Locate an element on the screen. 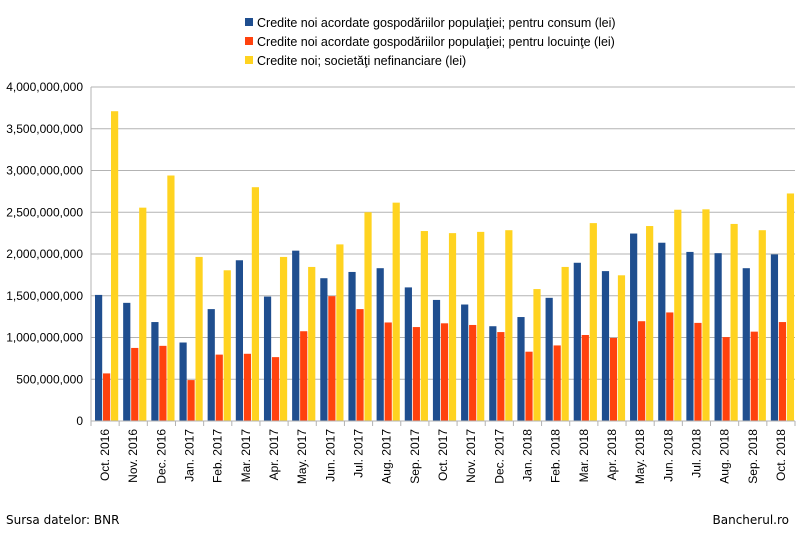 This screenshot has width=800, height=533. x-tick-label: Feb. 2018 is located at coordinates (556, 456).